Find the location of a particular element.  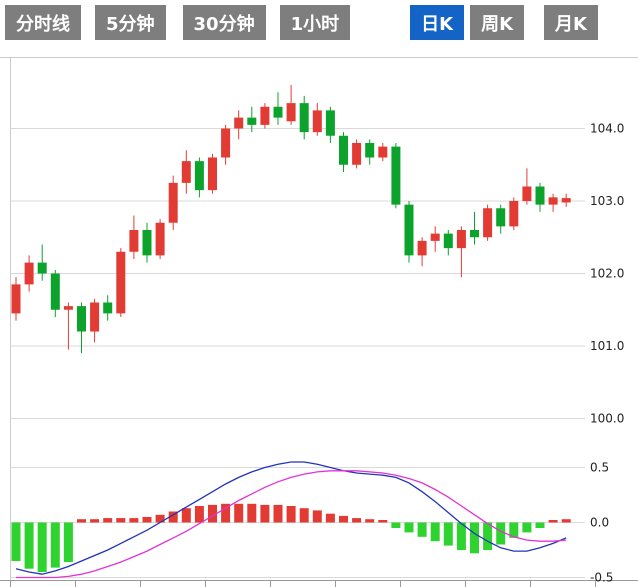

price-axis-label: 101.0 is located at coordinates (607, 346).